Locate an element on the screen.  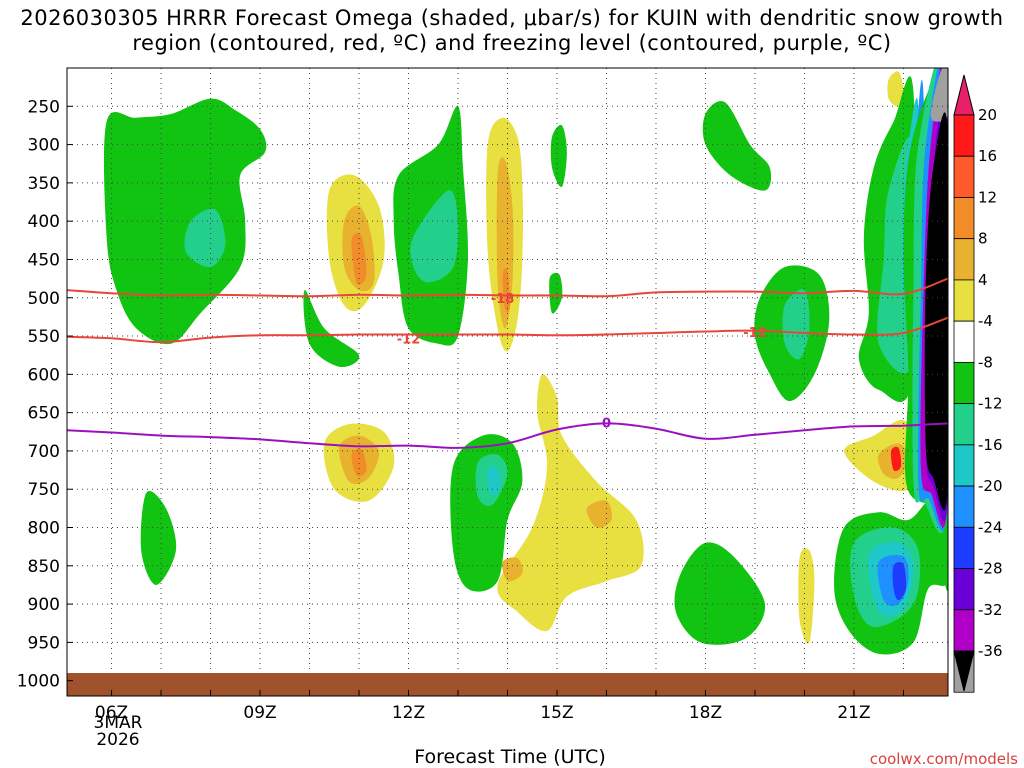
y-tick-label-950: 950 is located at coordinates (44, 643).